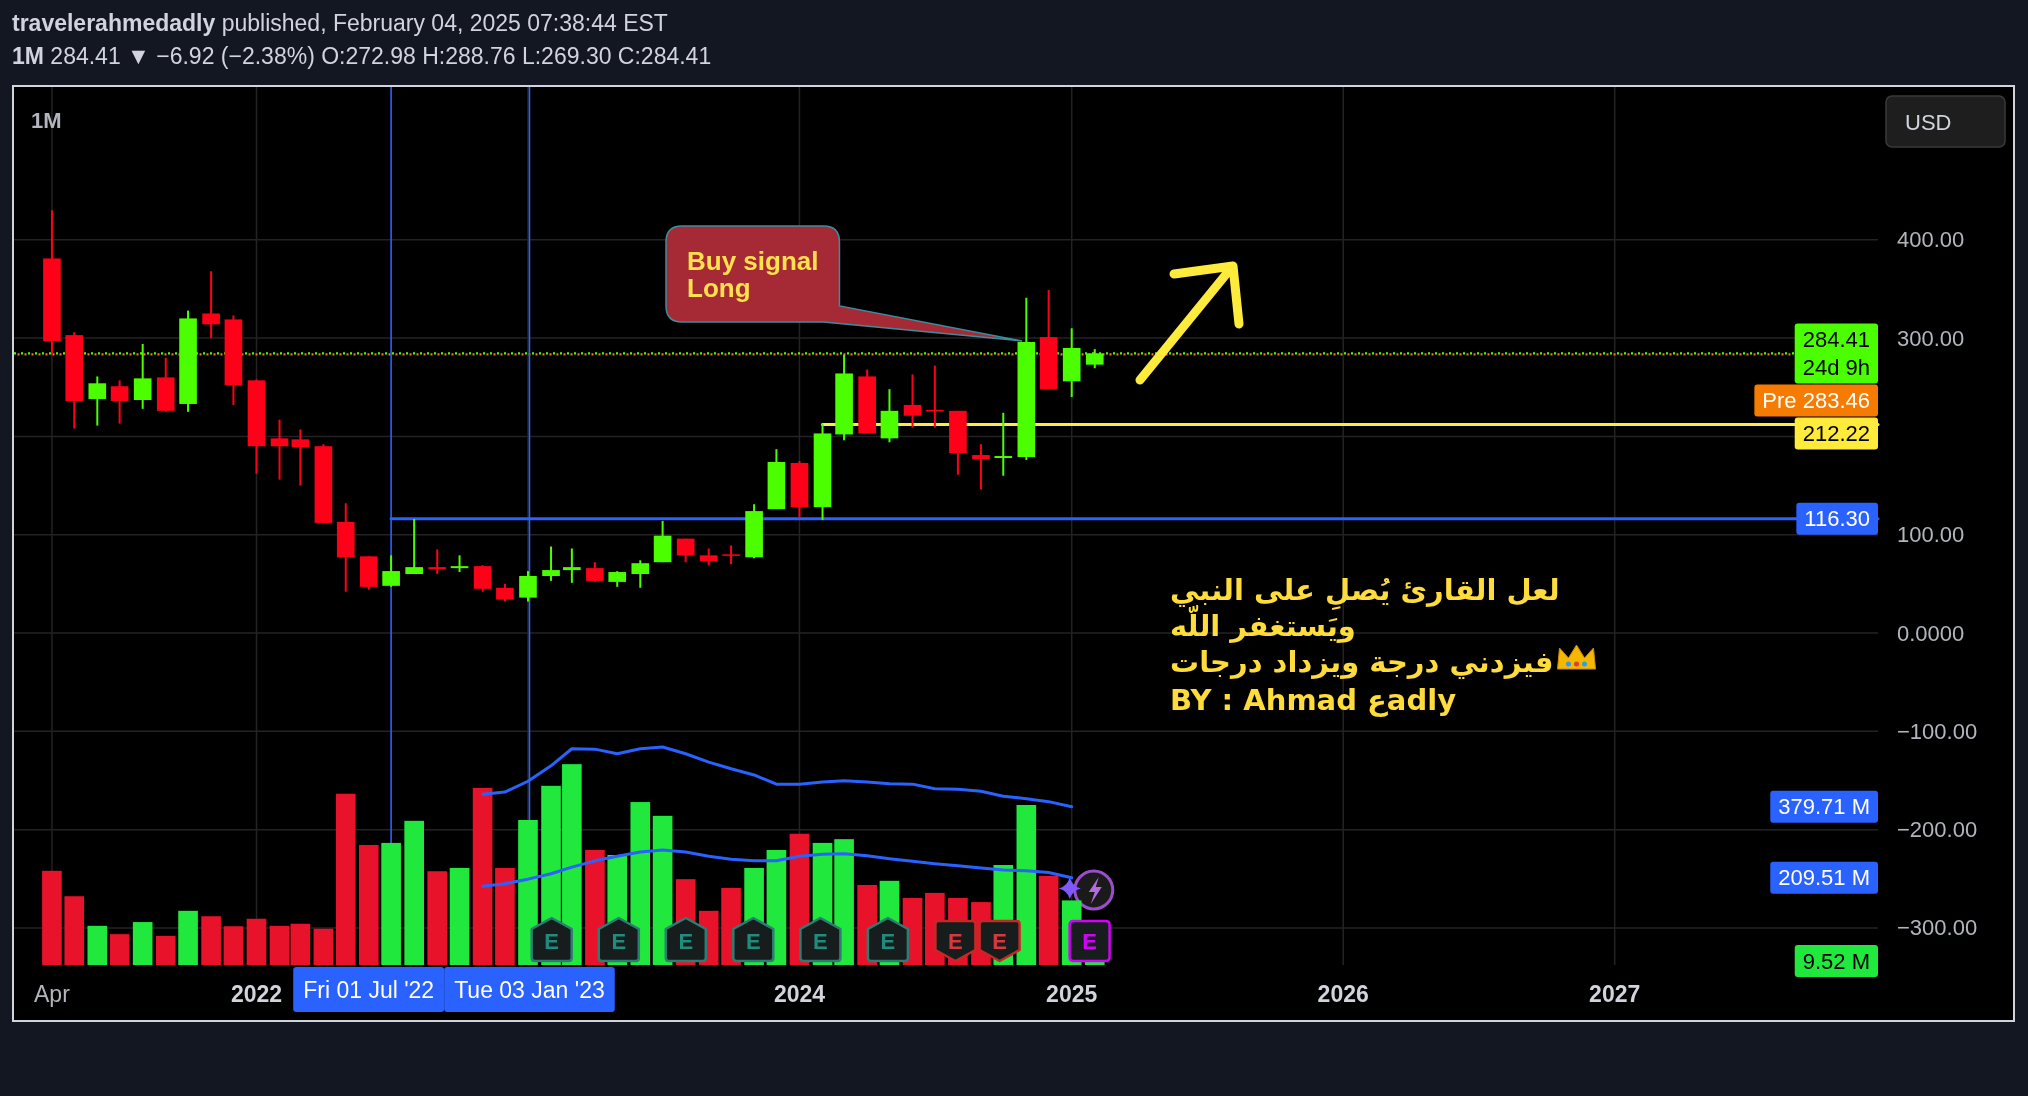 The height and width of the screenshot is (1096, 2028). I want to click on data-label: 212.22, so click(1836, 433).